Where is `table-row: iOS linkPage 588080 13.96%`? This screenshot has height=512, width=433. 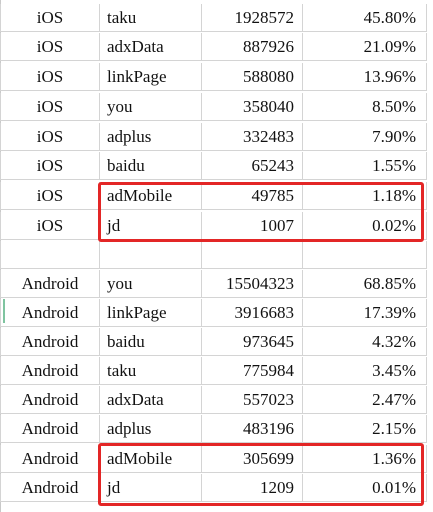
table-row: iOS linkPage 588080 13.96% is located at coordinates (216, 77).